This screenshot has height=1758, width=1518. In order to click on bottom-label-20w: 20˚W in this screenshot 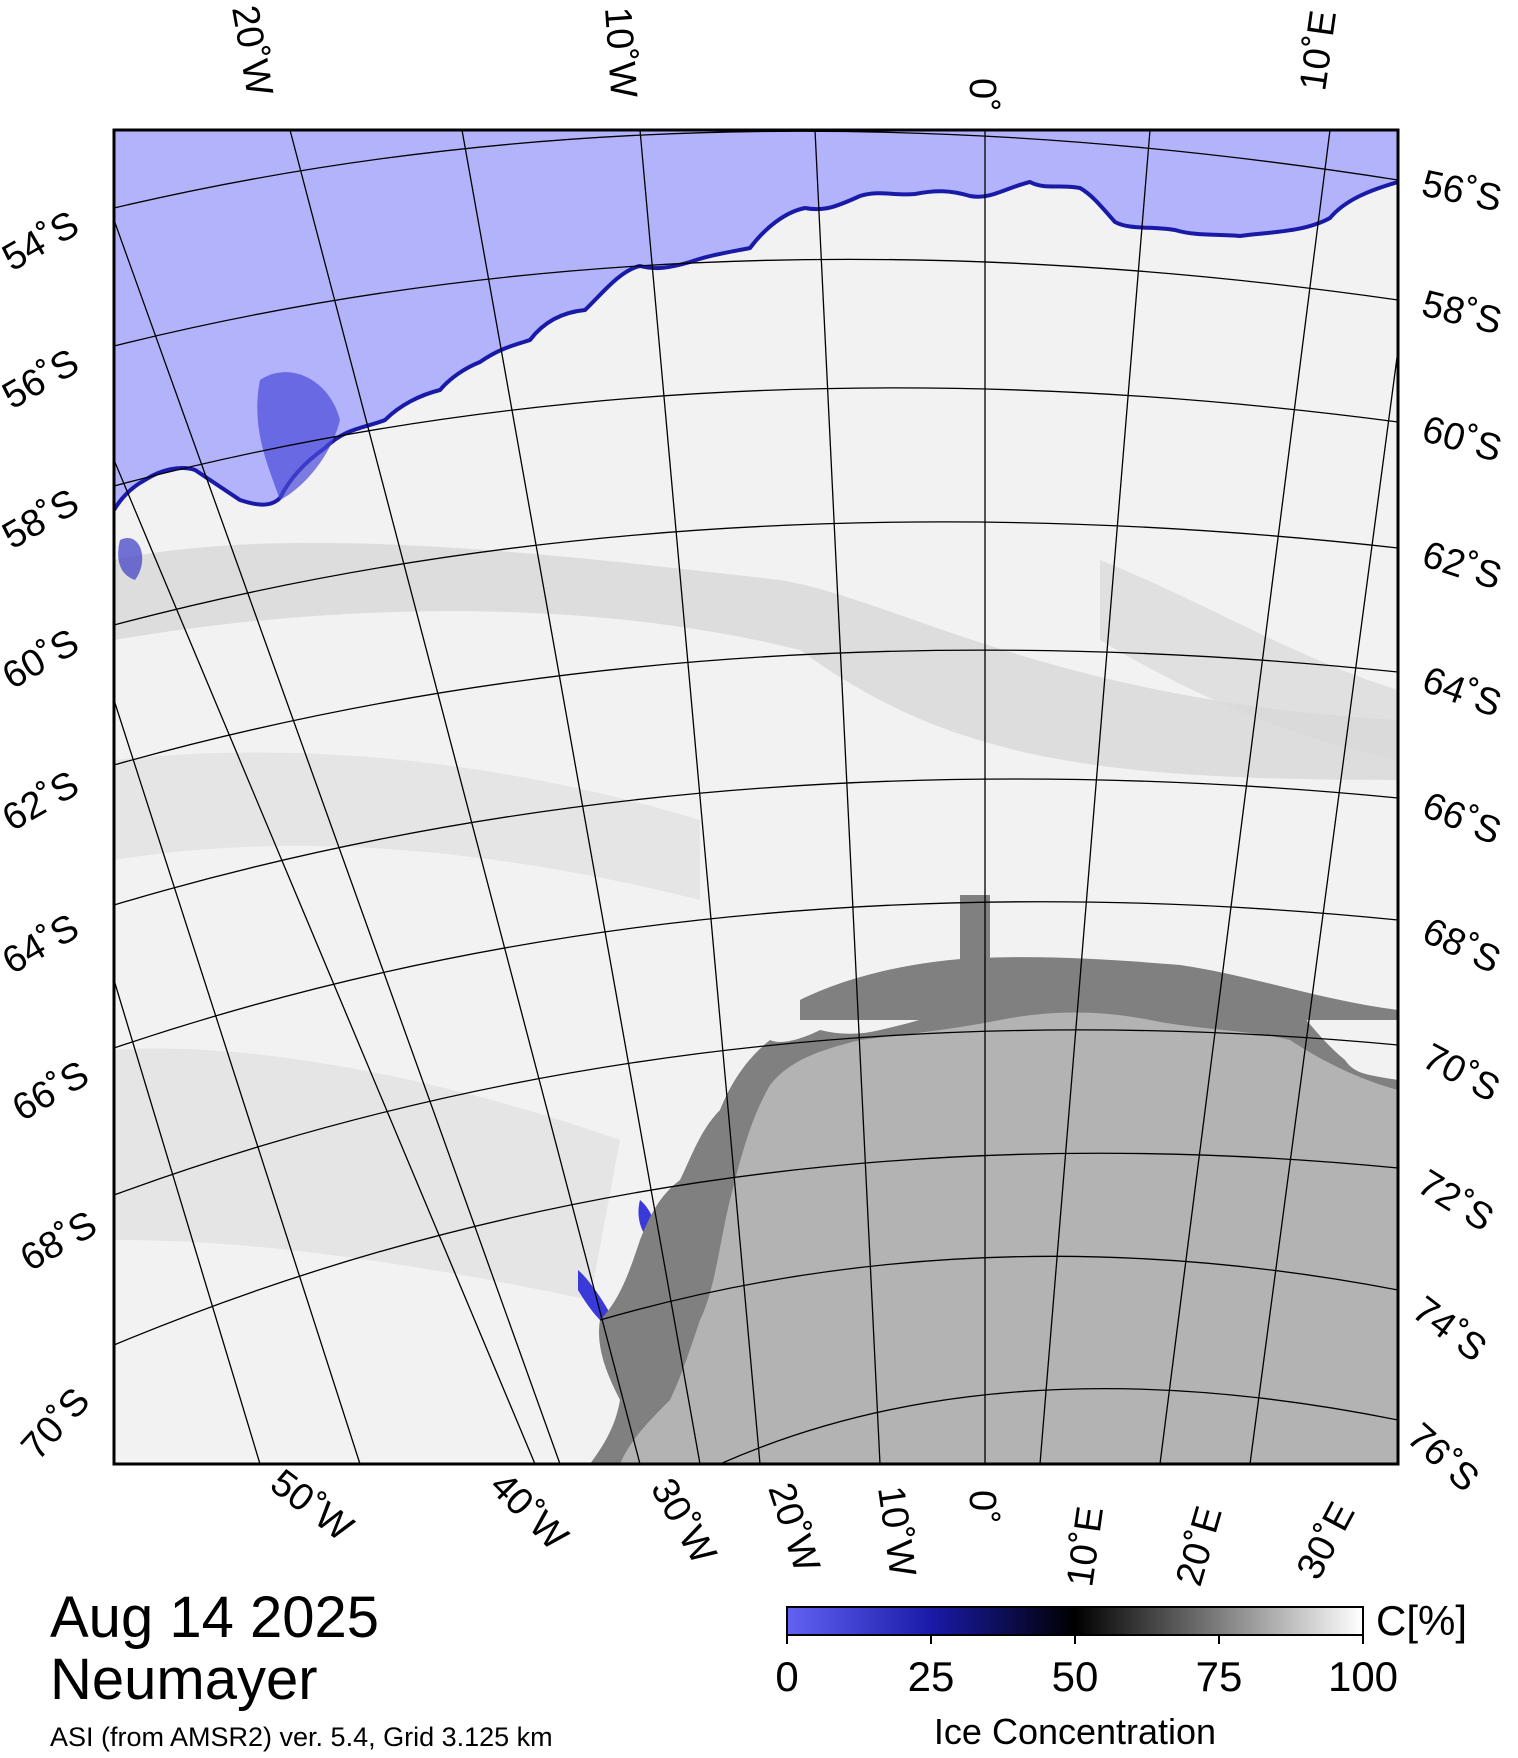, I will do `click(793, 1527)`.